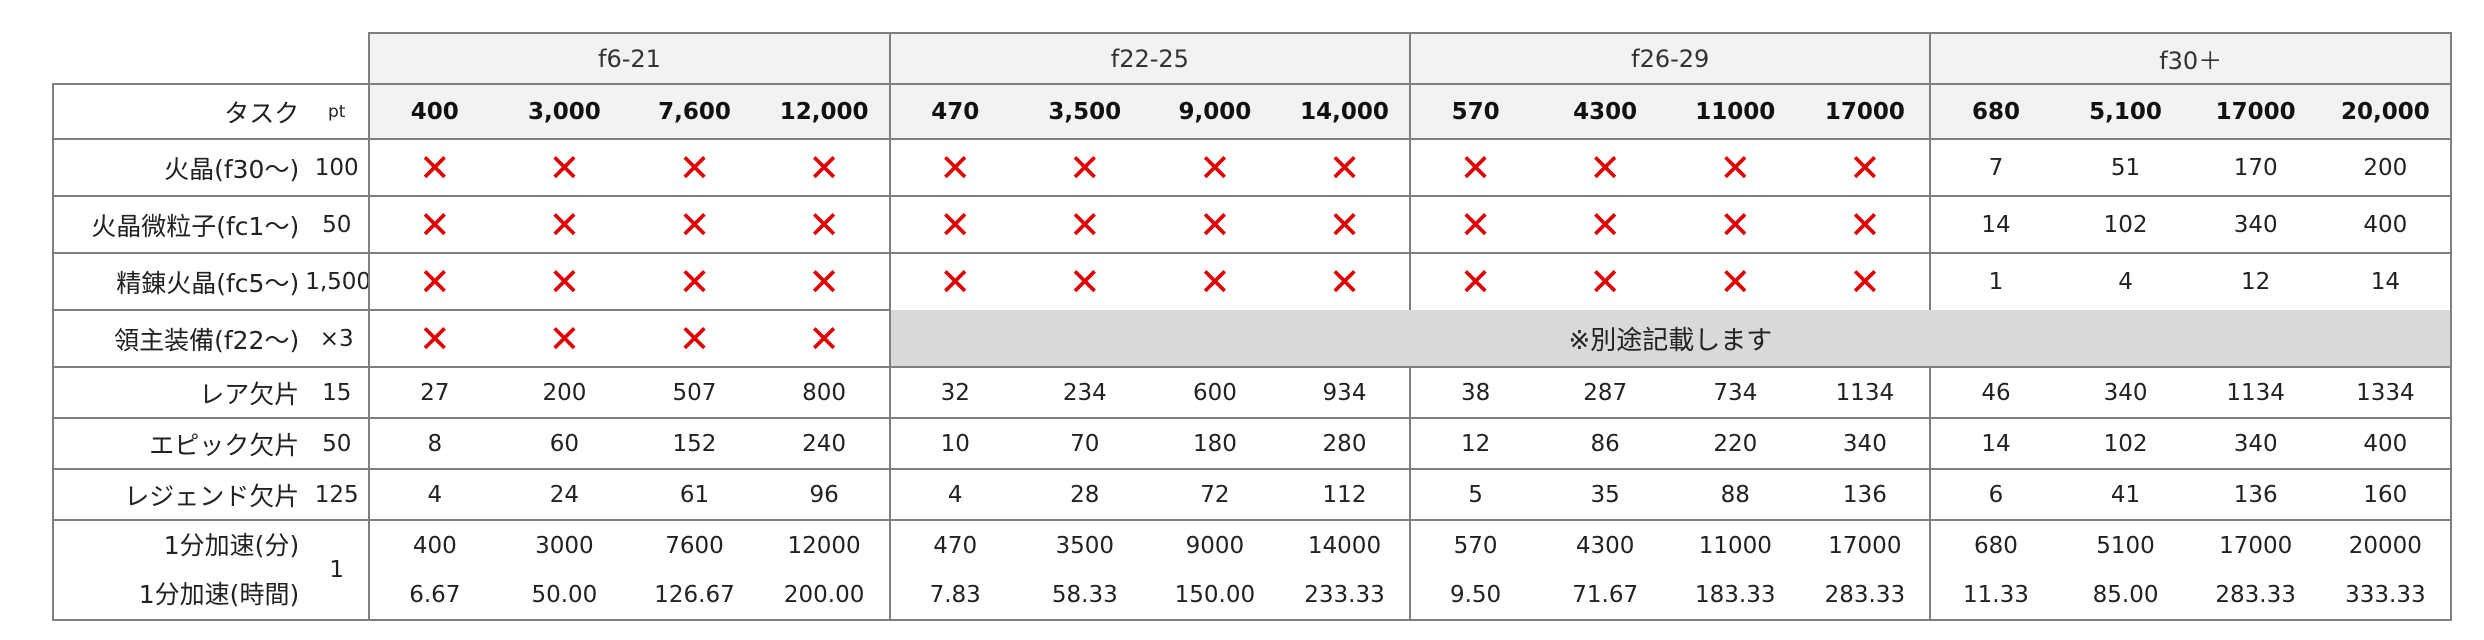 Image resolution: width=2484 pixels, height=640 pixels. I want to click on task-label: 火晶微粒子(fc1～), so click(178, 224).